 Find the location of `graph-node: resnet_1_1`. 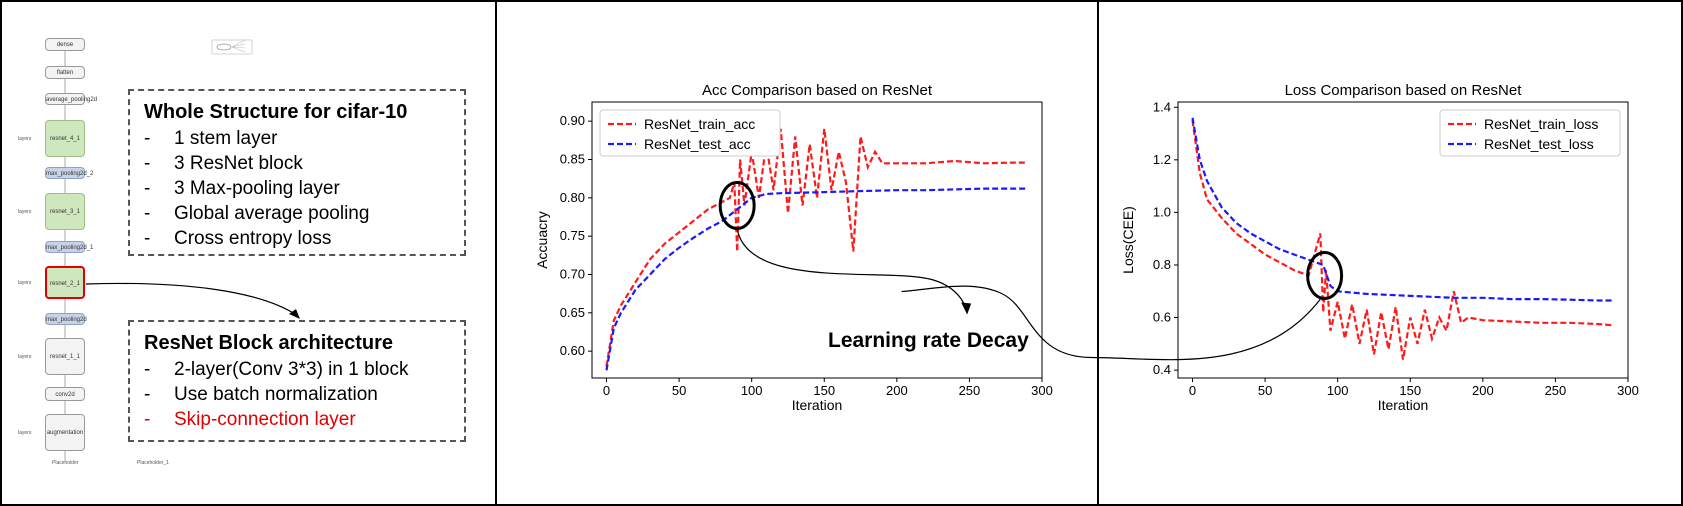

graph-node: resnet_1_1 is located at coordinates (65, 356).